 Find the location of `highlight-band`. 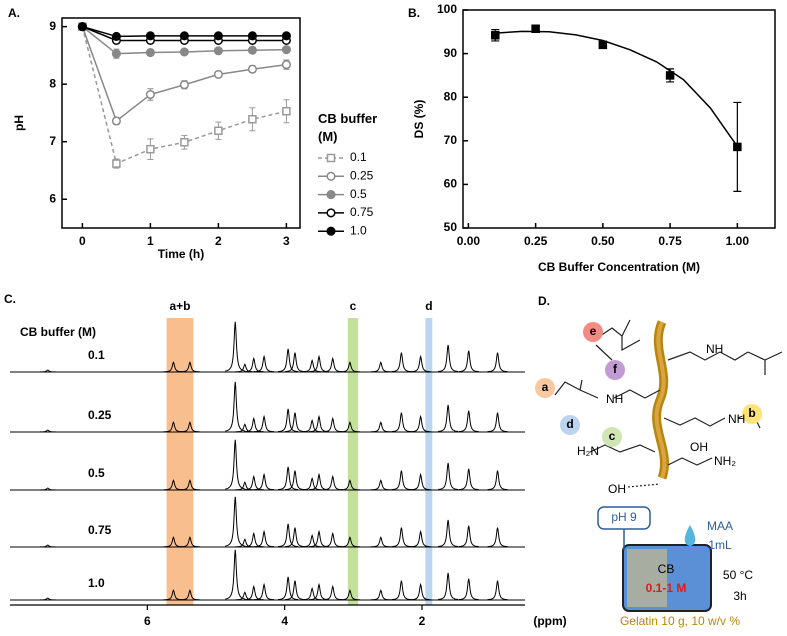

highlight-band is located at coordinates (429, 461).